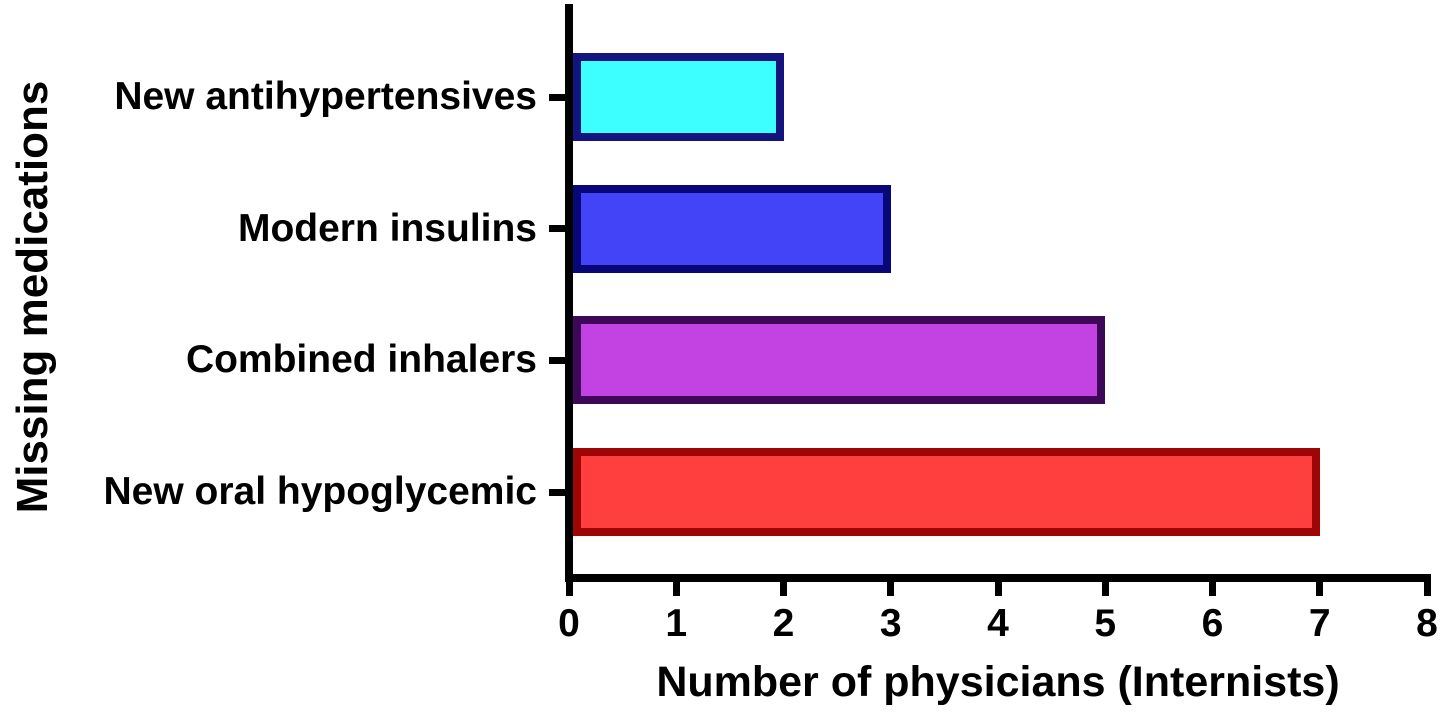 The width and height of the screenshot is (1448, 728). Describe the element at coordinates (1212, 623) in the screenshot. I see `x-tick-label: 6` at that location.